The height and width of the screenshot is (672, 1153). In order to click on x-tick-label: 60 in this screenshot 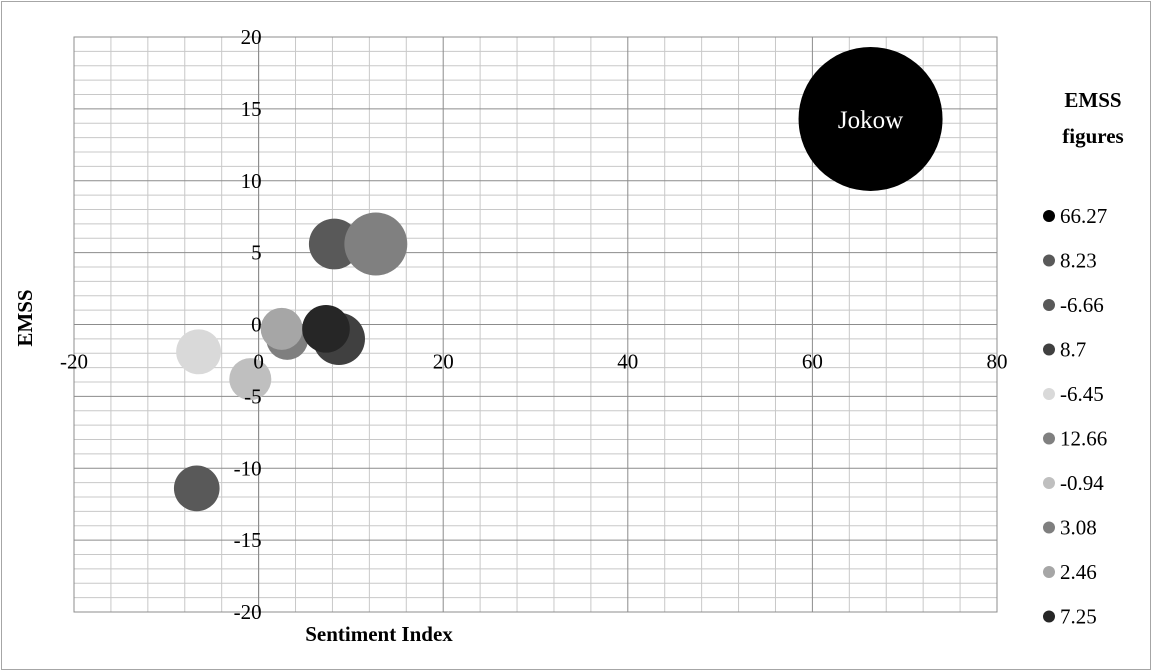, I will do `click(812, 362)`.